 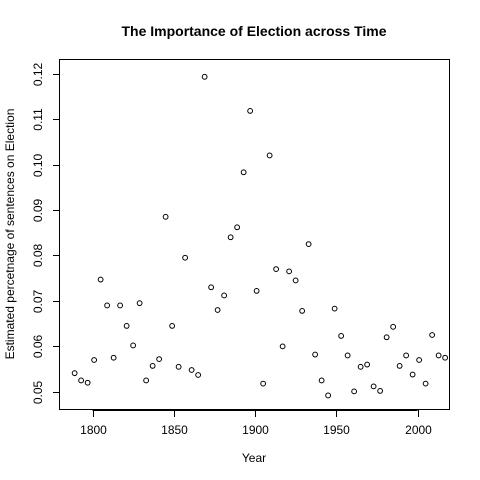 I want to click on y-tick-label: 0.10, so click(x=38, y=165).